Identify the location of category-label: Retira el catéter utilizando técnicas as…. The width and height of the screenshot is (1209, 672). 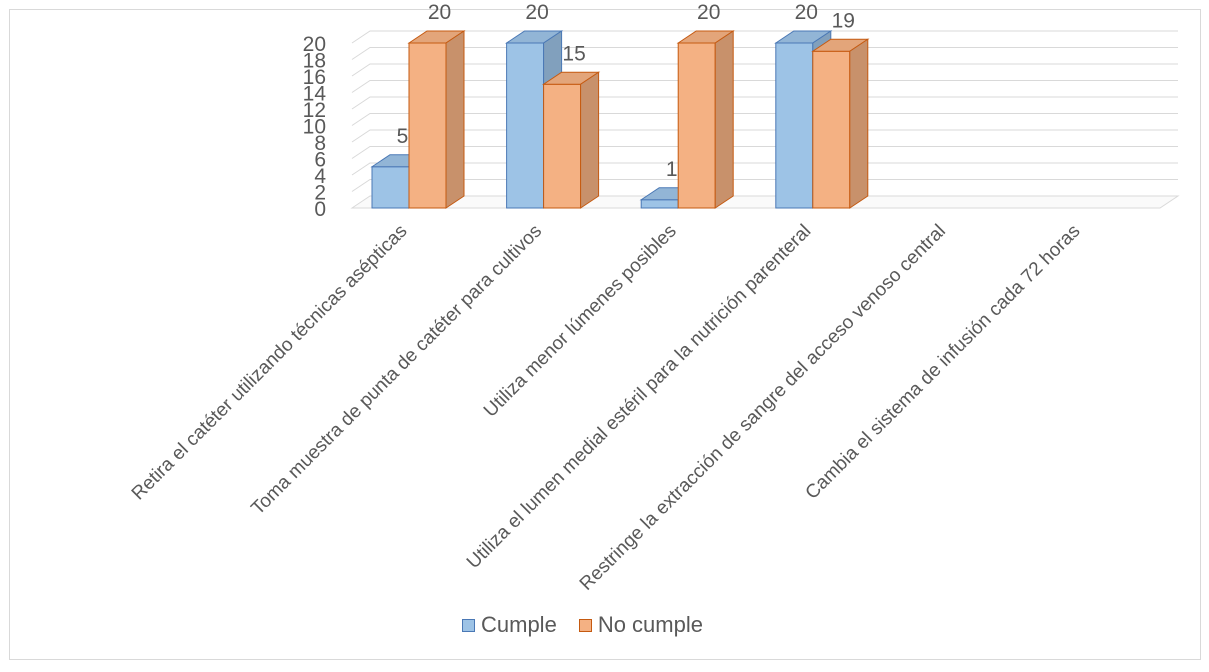
(270, 363).